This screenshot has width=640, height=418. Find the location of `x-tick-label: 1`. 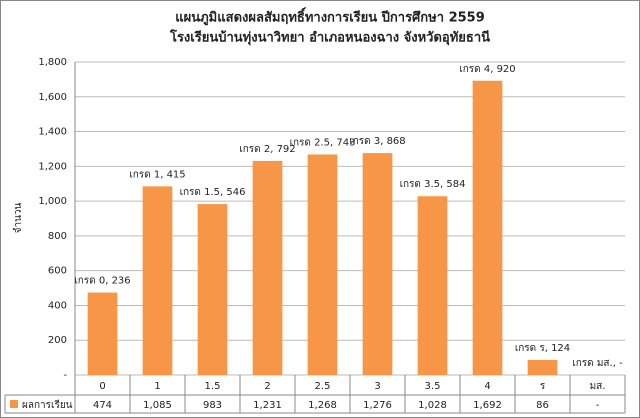

x-tick-label: 1 is located at coordinates (157, 386).